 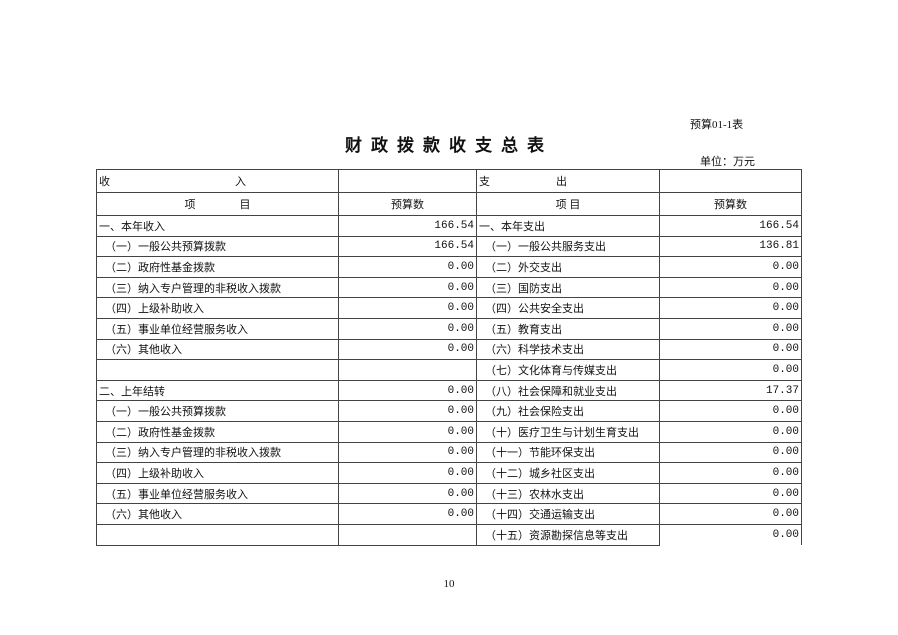 What do you see at coordinates (730, 246) in the screenshot?
I see `expense-value: 136.81` at bounding box center [730, 246].